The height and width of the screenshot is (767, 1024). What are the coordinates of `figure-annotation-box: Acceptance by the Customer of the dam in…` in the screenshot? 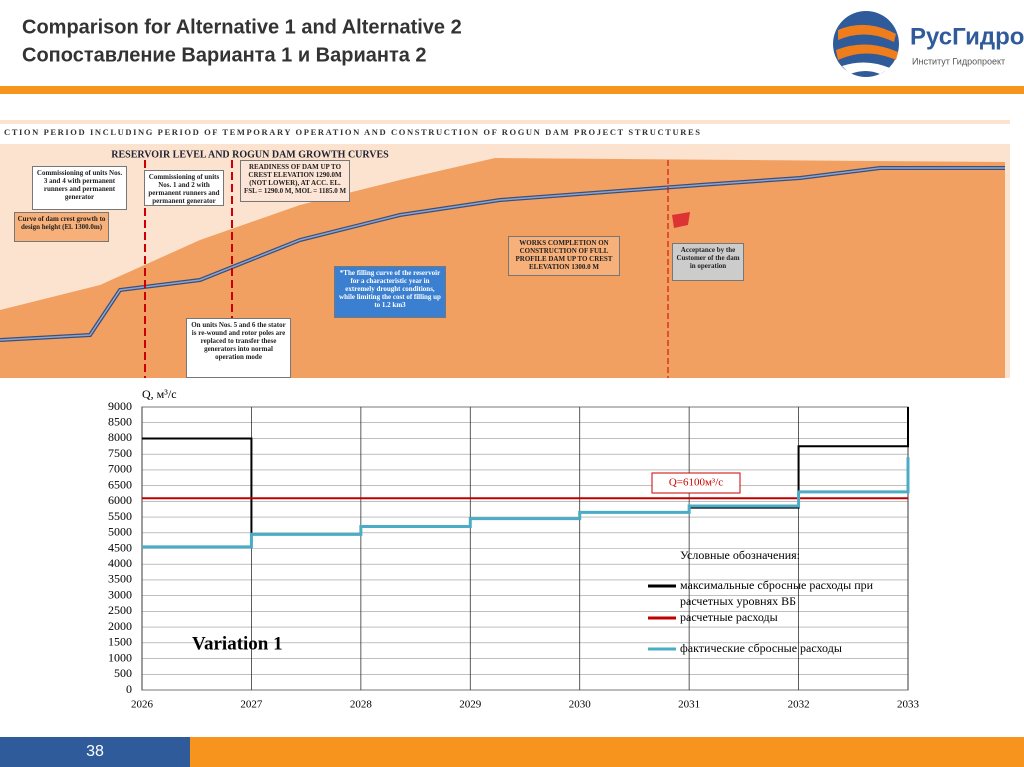 It's located at (708, 262).